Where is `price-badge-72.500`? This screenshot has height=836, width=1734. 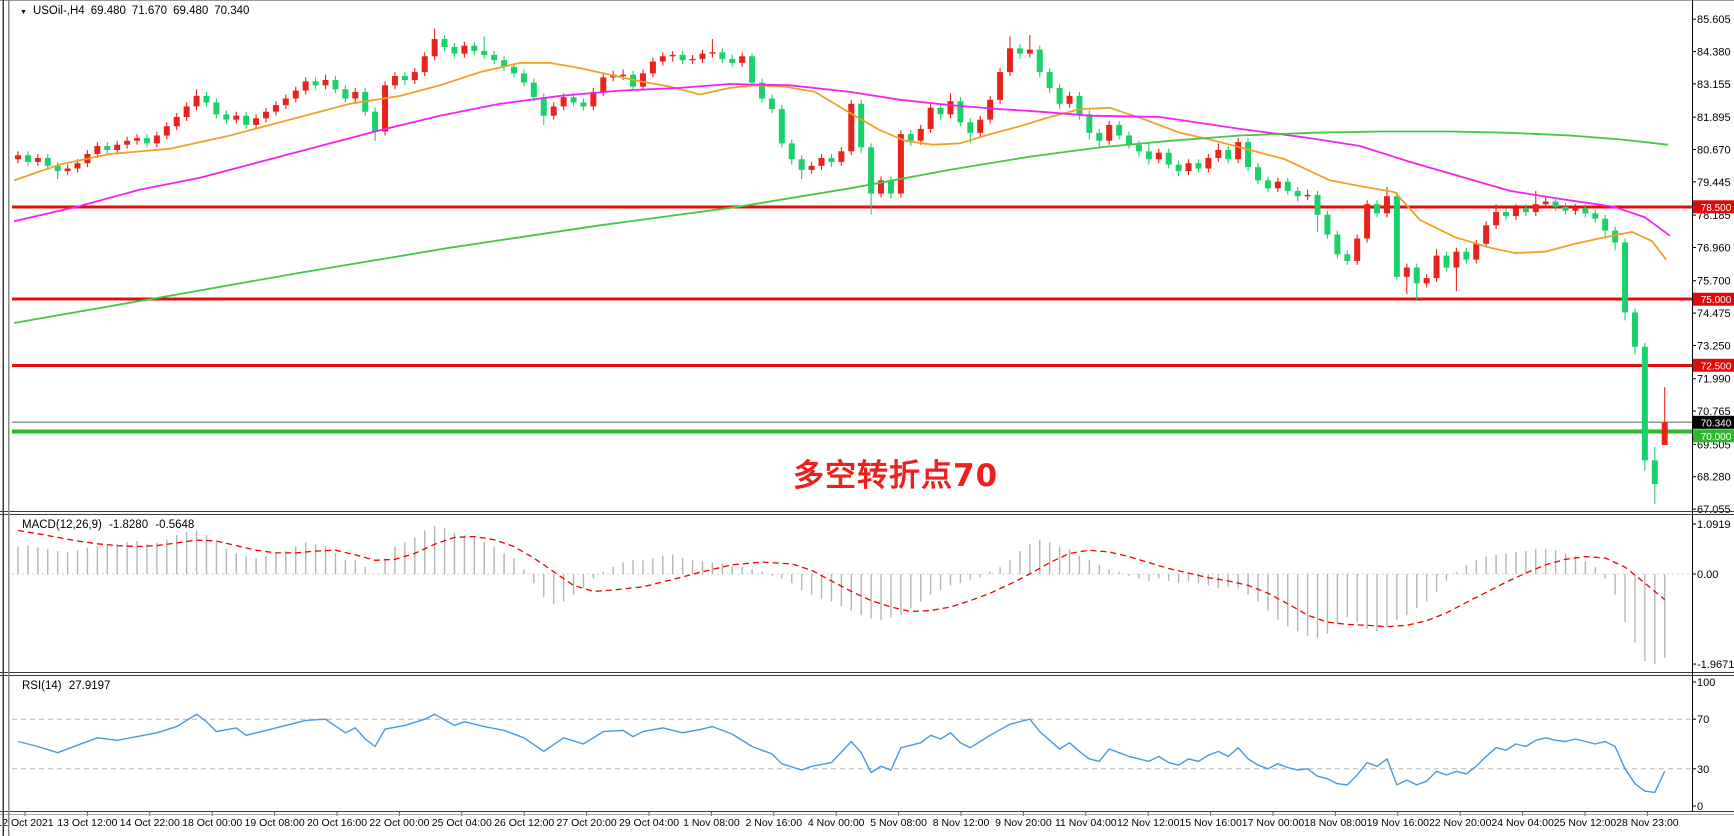
price-badge-72.500 is located at coordinates (1713, 365).